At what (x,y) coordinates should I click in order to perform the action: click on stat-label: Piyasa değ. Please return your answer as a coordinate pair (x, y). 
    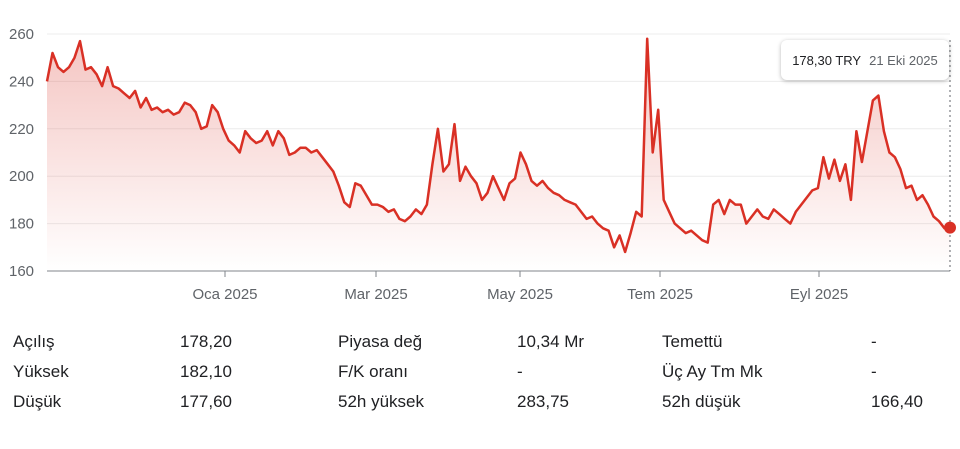
    Looking at the image, I should click on (380, 341).